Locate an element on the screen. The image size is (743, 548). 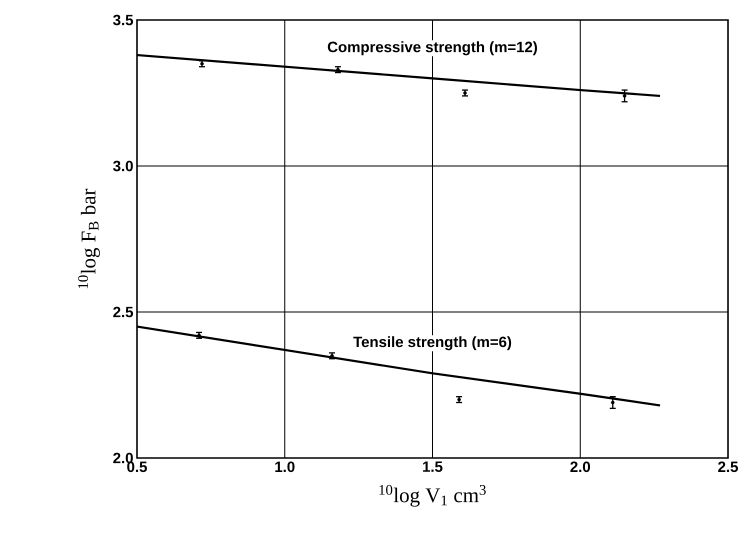
y-tick-label: 2.0 is located at coordinates (123, 458).